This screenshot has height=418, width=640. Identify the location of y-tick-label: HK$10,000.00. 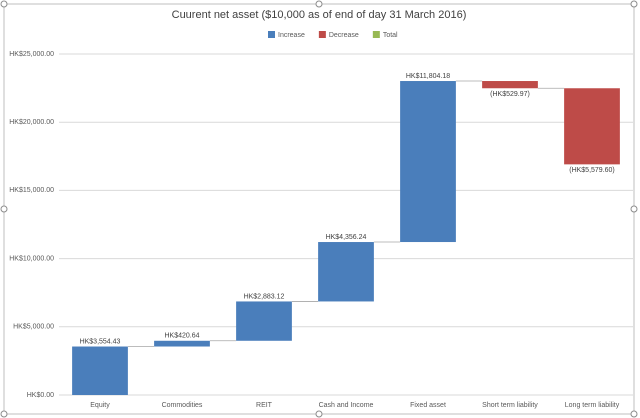
(31, 258).